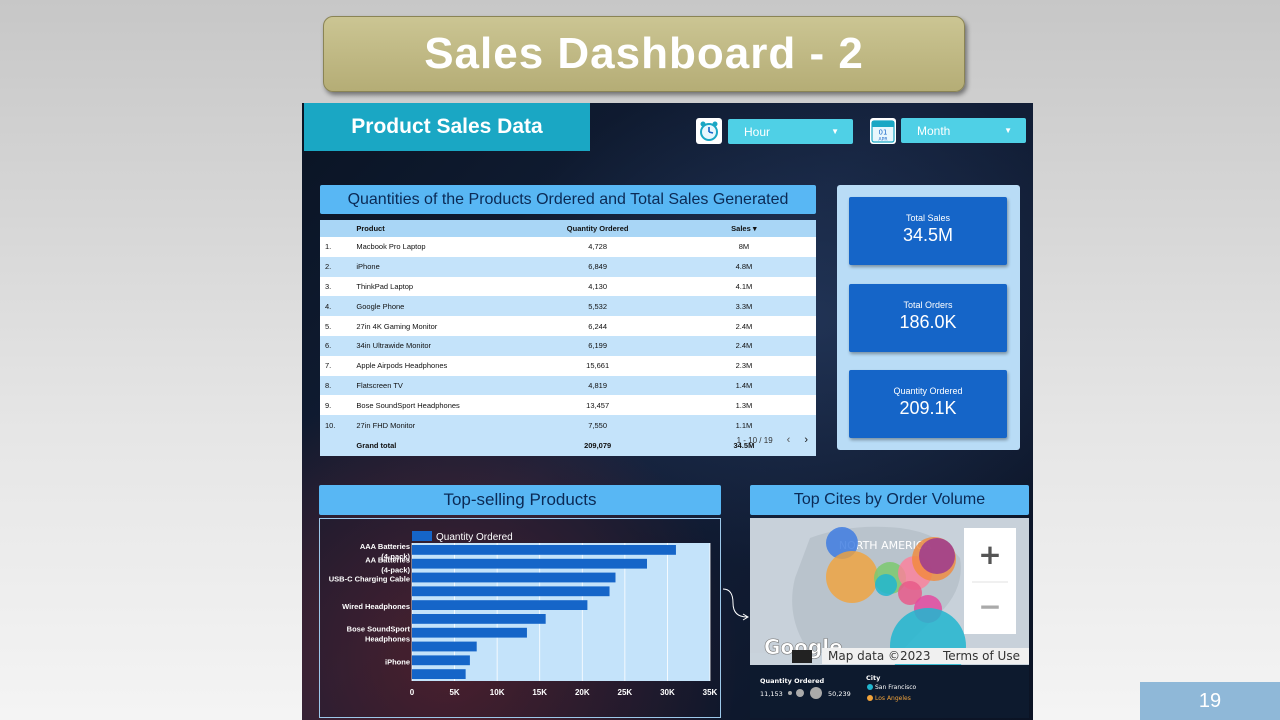 Image resolution: width=1280 pixels, height=720 pixels. Describe the element at coordinates (743, 405) in the screenshot. I see `sales-cell: 1.3M` at that location.